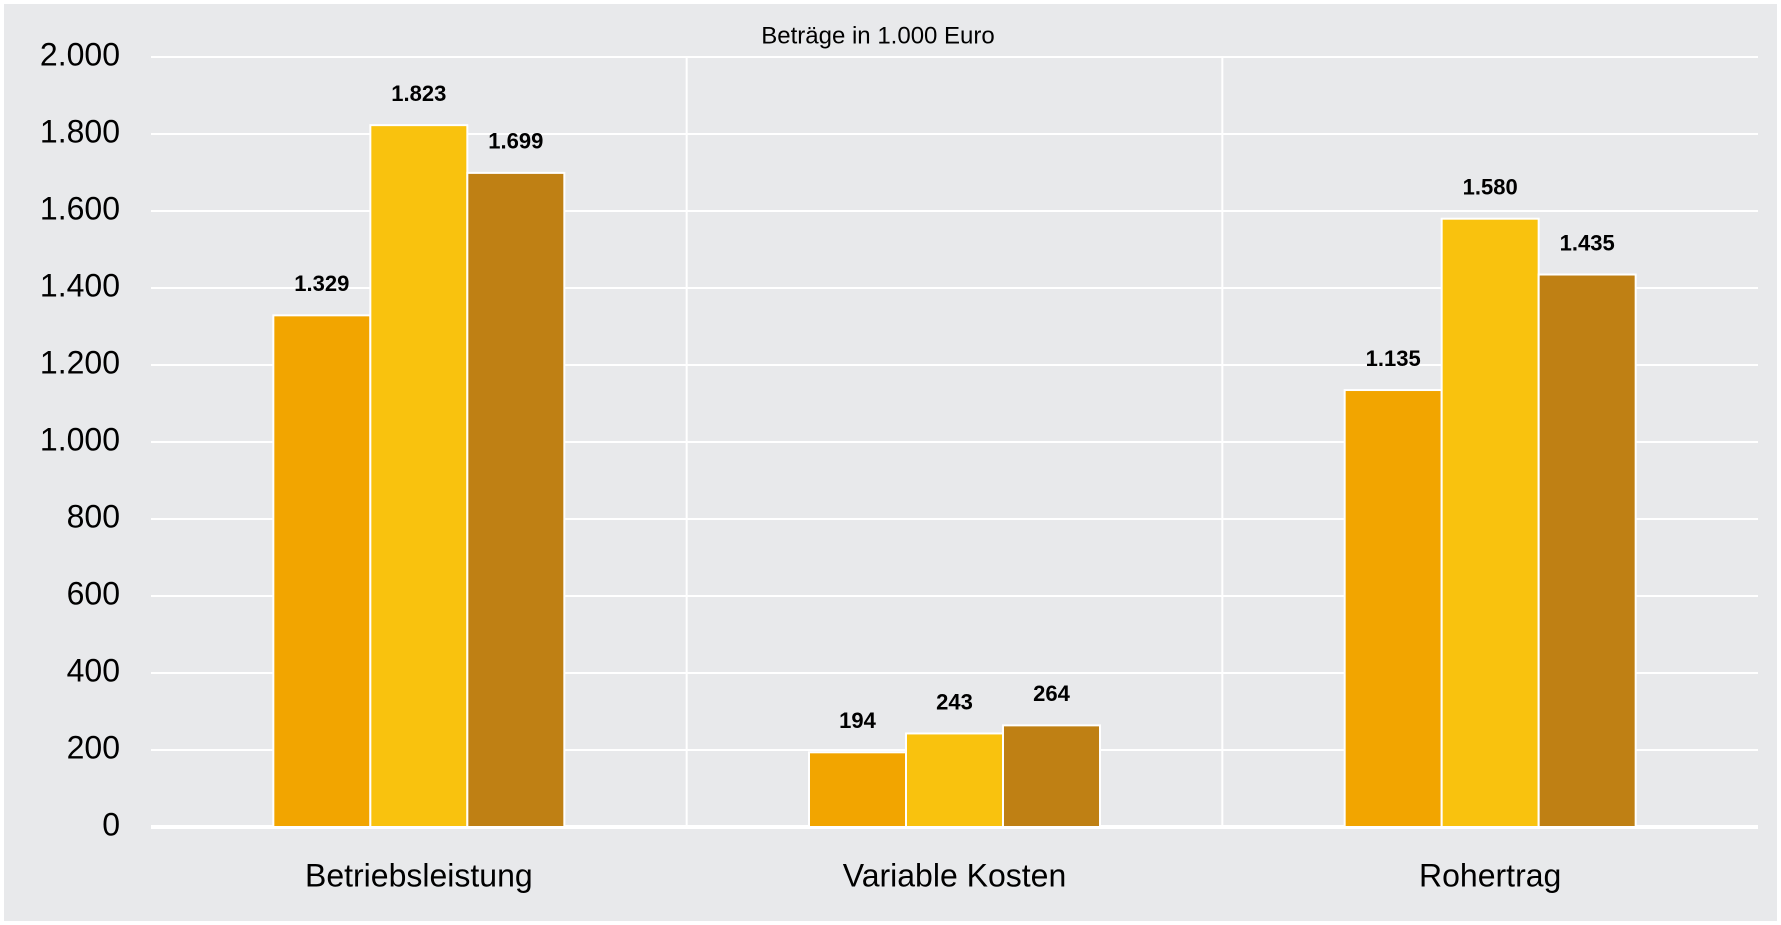 This screenshot has height=925, width=1781. What do you see at coordinates (419, 875) in the screenshot?
I see `x-tick-label: Betriebsleistung` at bounding box center [419, 875].